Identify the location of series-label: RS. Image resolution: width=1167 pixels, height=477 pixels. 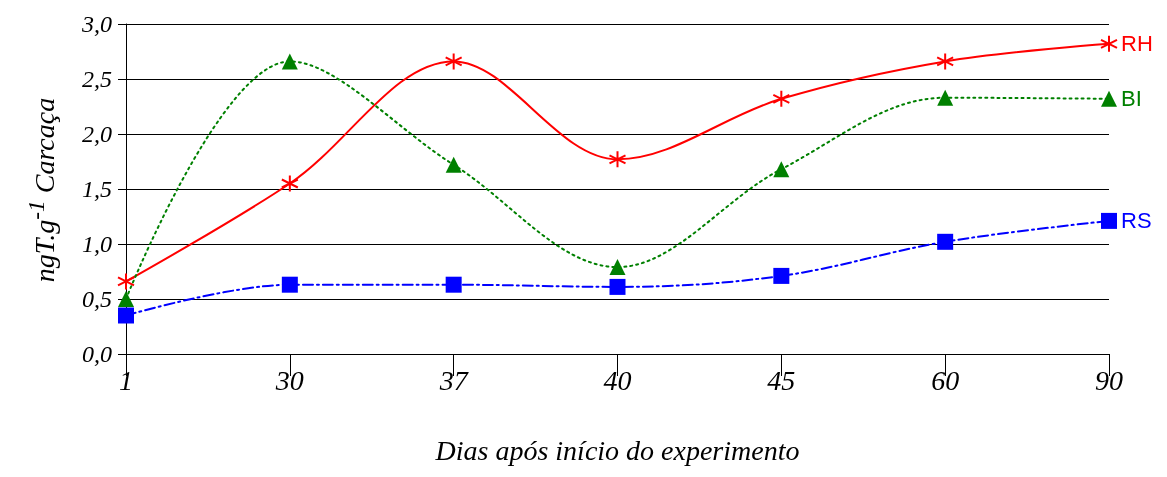
(1136, 221).